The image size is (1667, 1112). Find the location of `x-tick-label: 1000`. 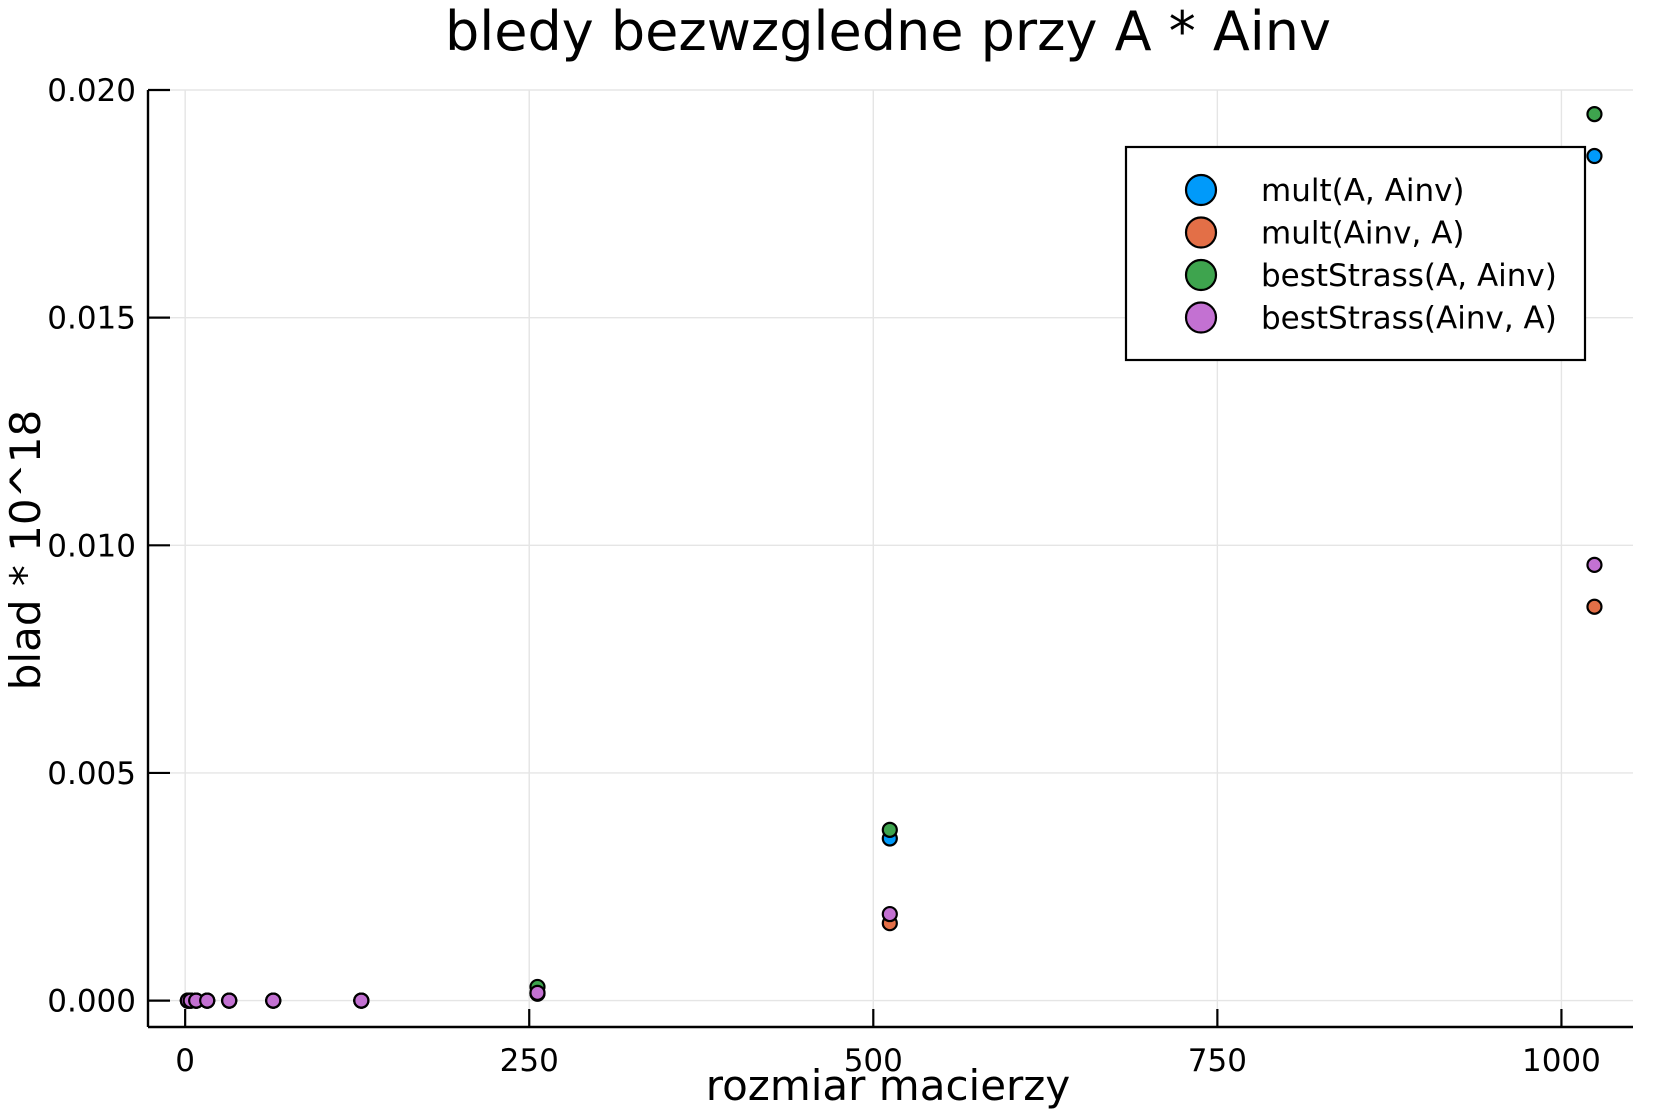

x-tick-label: 1000 is located at coordinates (1561, 1061).